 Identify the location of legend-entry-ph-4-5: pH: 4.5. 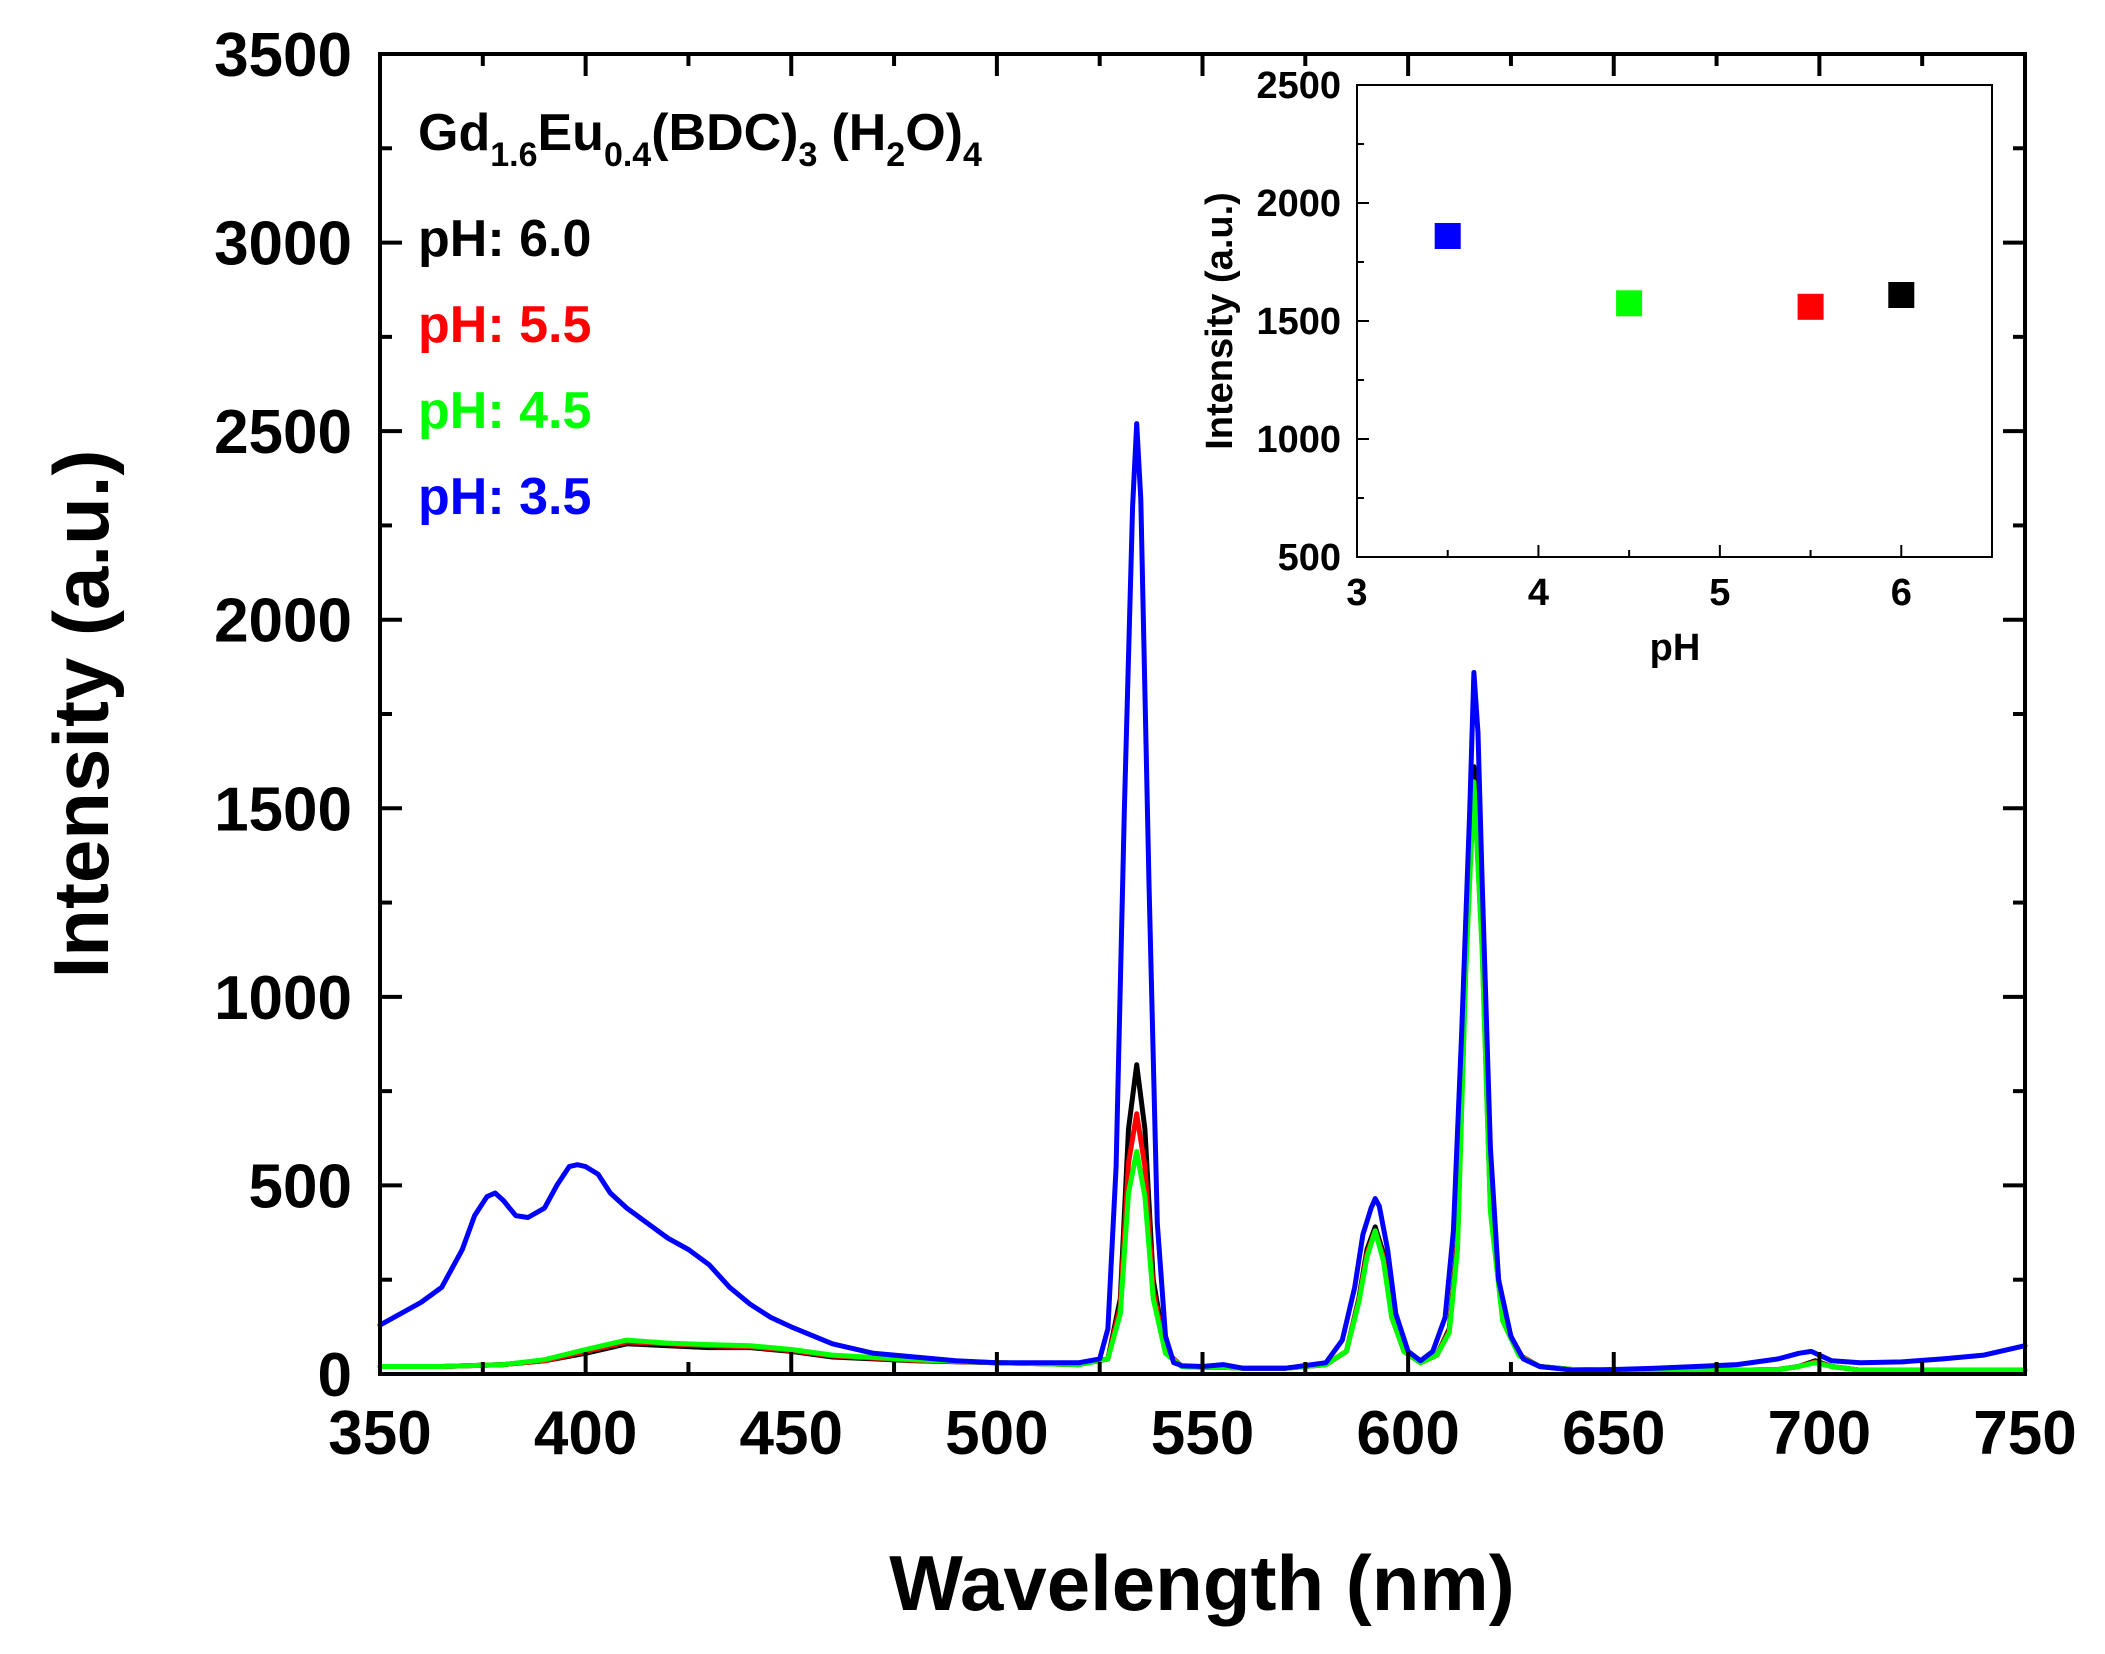
(504, 411).